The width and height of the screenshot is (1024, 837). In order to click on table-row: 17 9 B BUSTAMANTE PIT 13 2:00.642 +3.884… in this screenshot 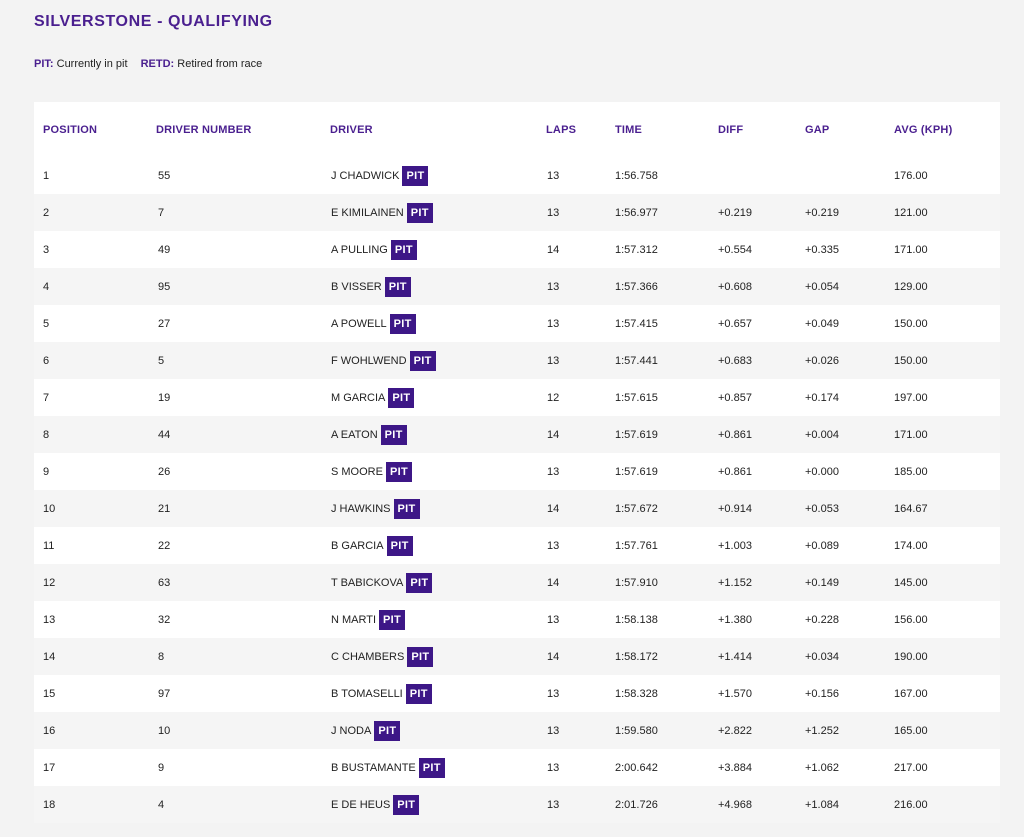, I will do `click(517, 767)`.